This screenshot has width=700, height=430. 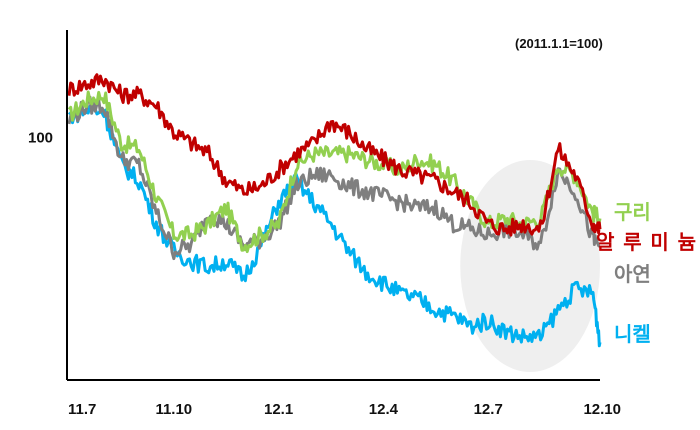 I want to click on x-tick-label: 12.4, so click(x=384, y=409).